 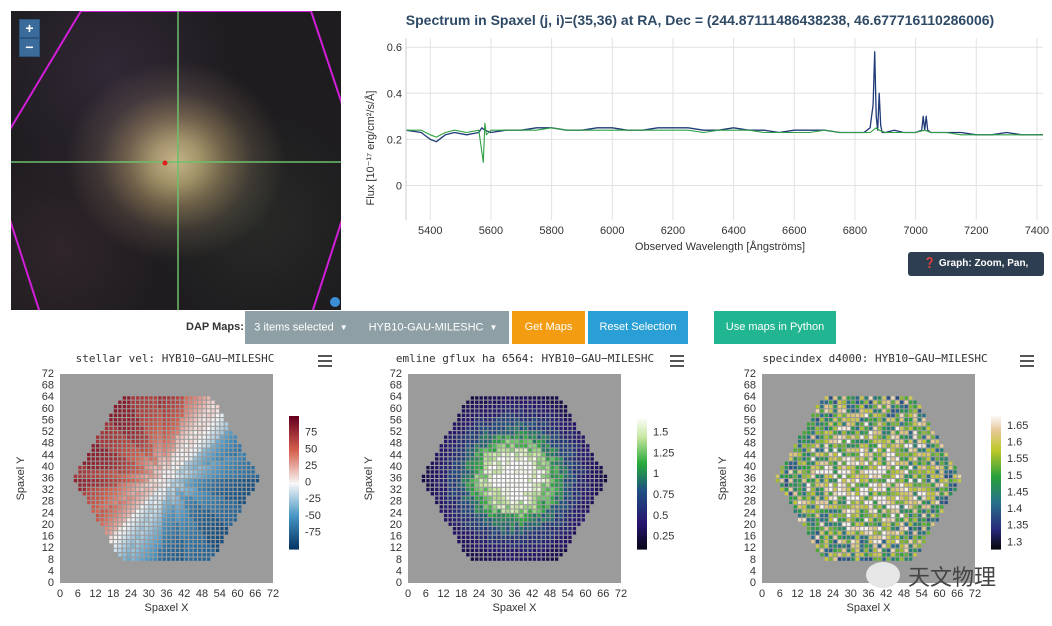 What do you see at coordinates (775, 327) in the screenshot?
I see `use-maps-python-button: Use maps in Python` at bounding box center [775, 327].